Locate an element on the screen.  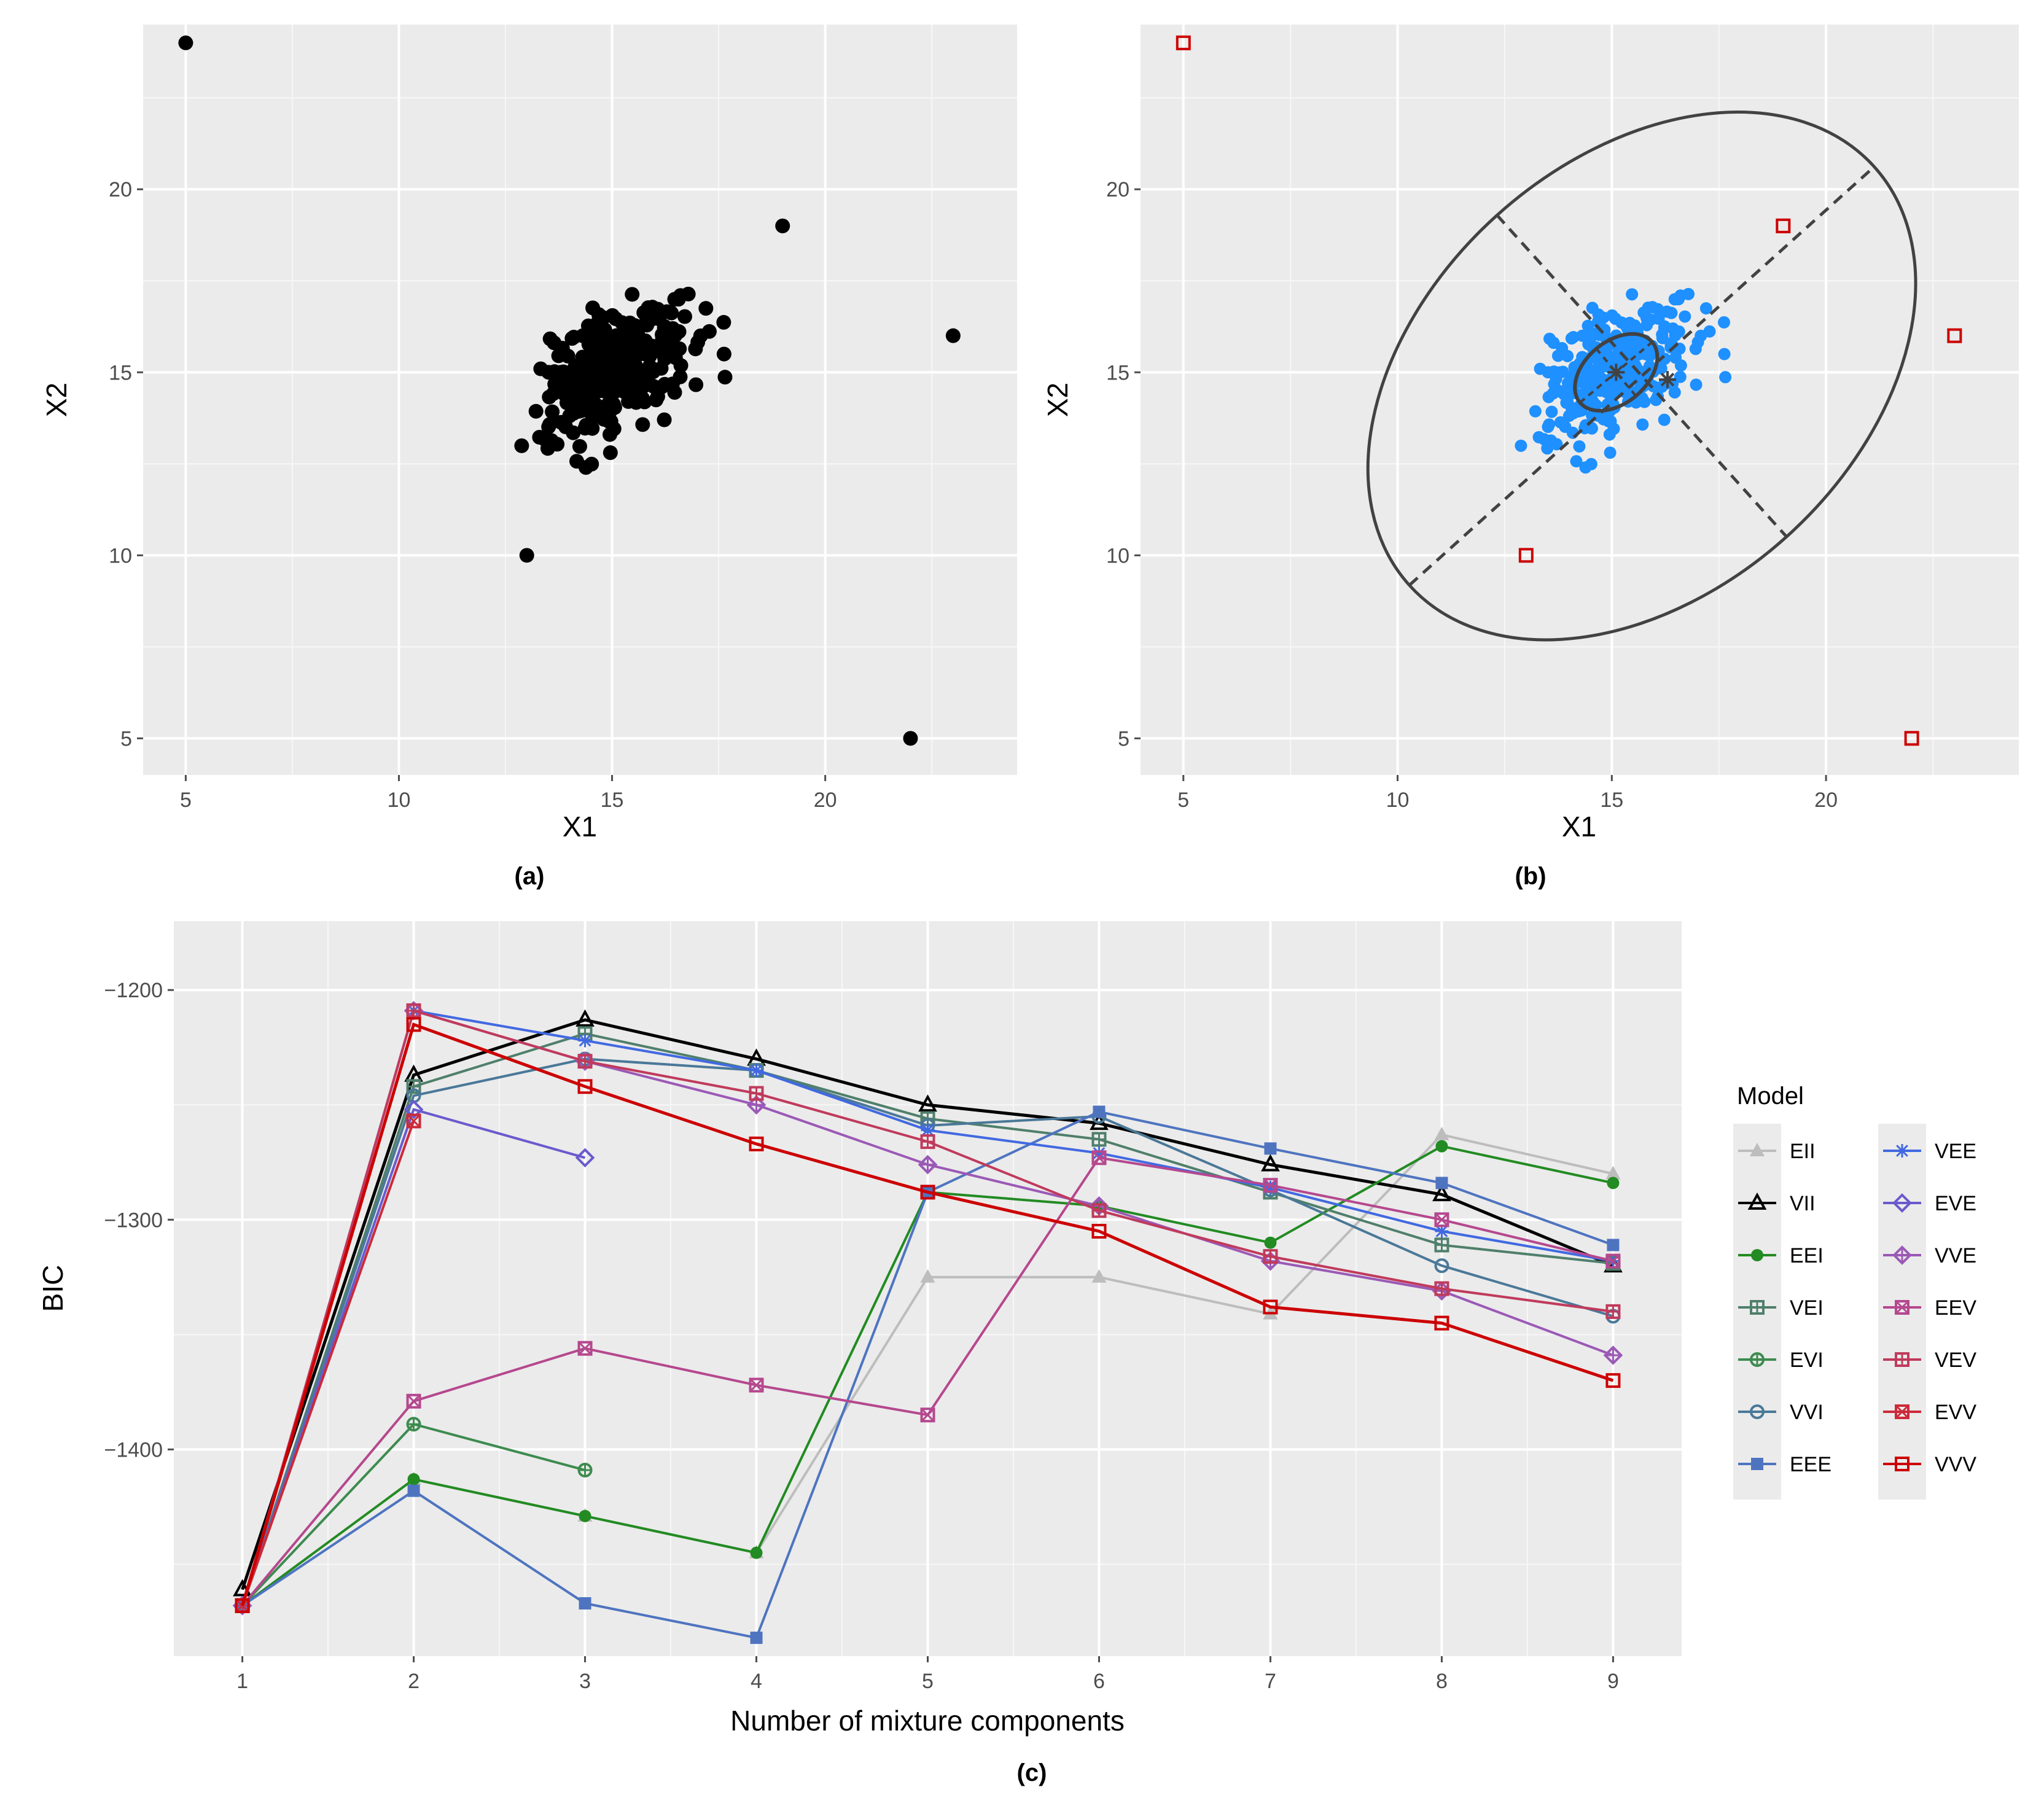
legend-label: VVI is located at coordinates (1807, 1413).